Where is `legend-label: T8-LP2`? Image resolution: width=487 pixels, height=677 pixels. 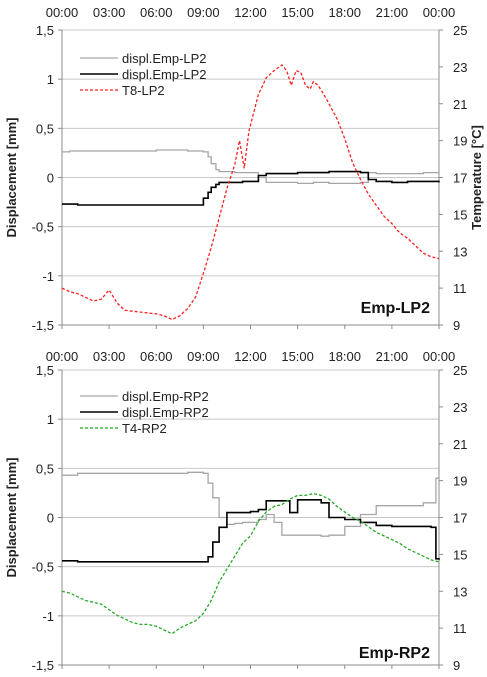 legend-label: T8-LP2 is located at coordinates (143, 90).